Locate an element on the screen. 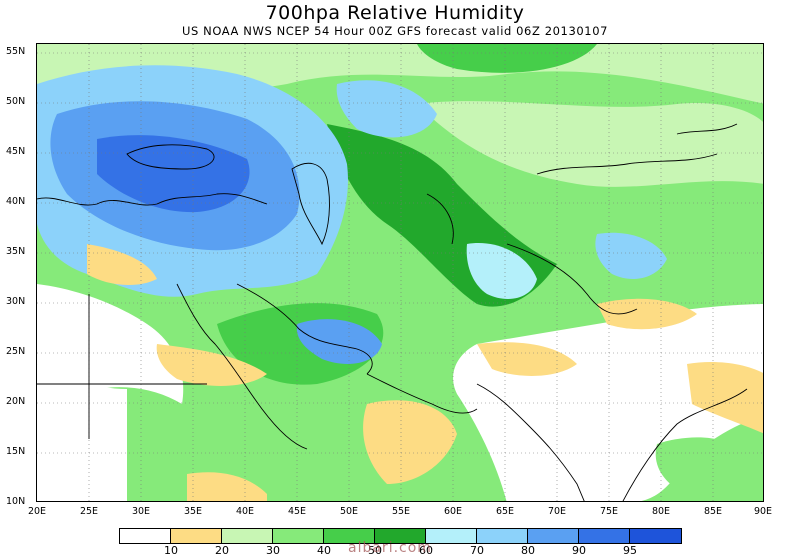  lon-label-85: 85E is located at coordinates (713, 511).